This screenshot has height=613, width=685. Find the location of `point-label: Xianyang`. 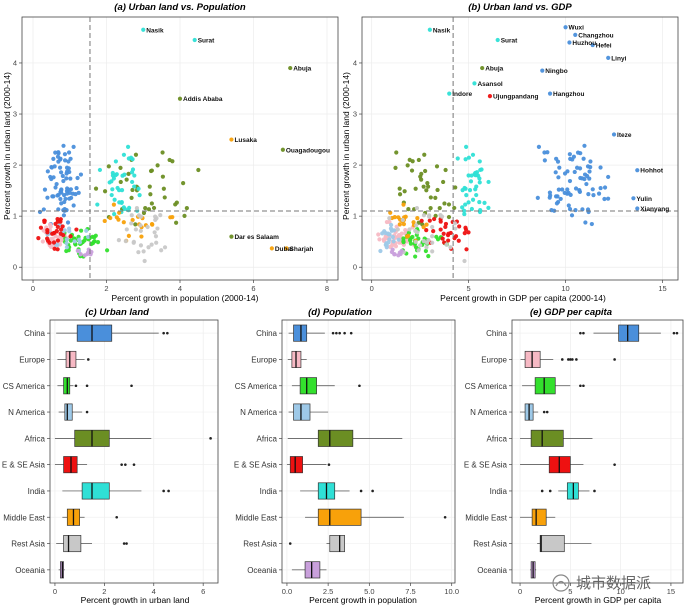

point-label: Xianyang is located at coordinates (654, 209).